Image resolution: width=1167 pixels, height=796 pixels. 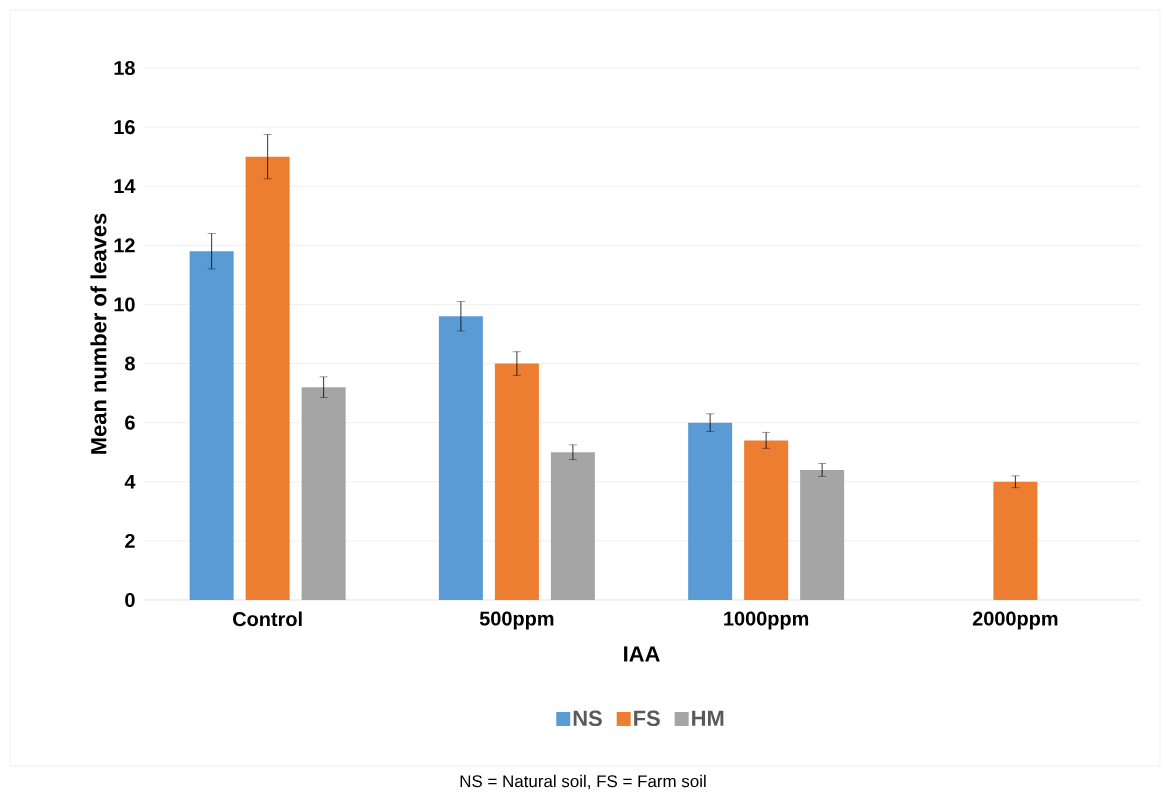 I want to click on y-tick-label: 10, so click(x=124, y=304).